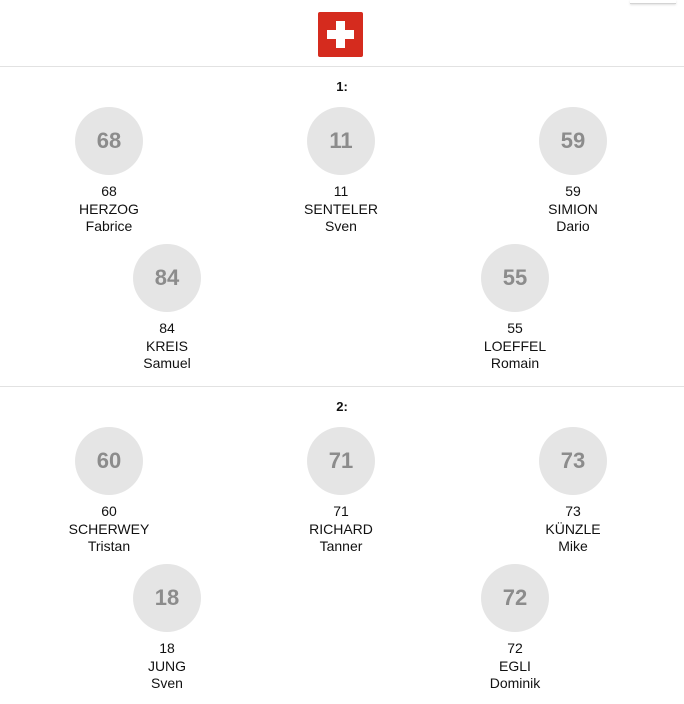  I want to click on player-number: 71, so click(341, 511).